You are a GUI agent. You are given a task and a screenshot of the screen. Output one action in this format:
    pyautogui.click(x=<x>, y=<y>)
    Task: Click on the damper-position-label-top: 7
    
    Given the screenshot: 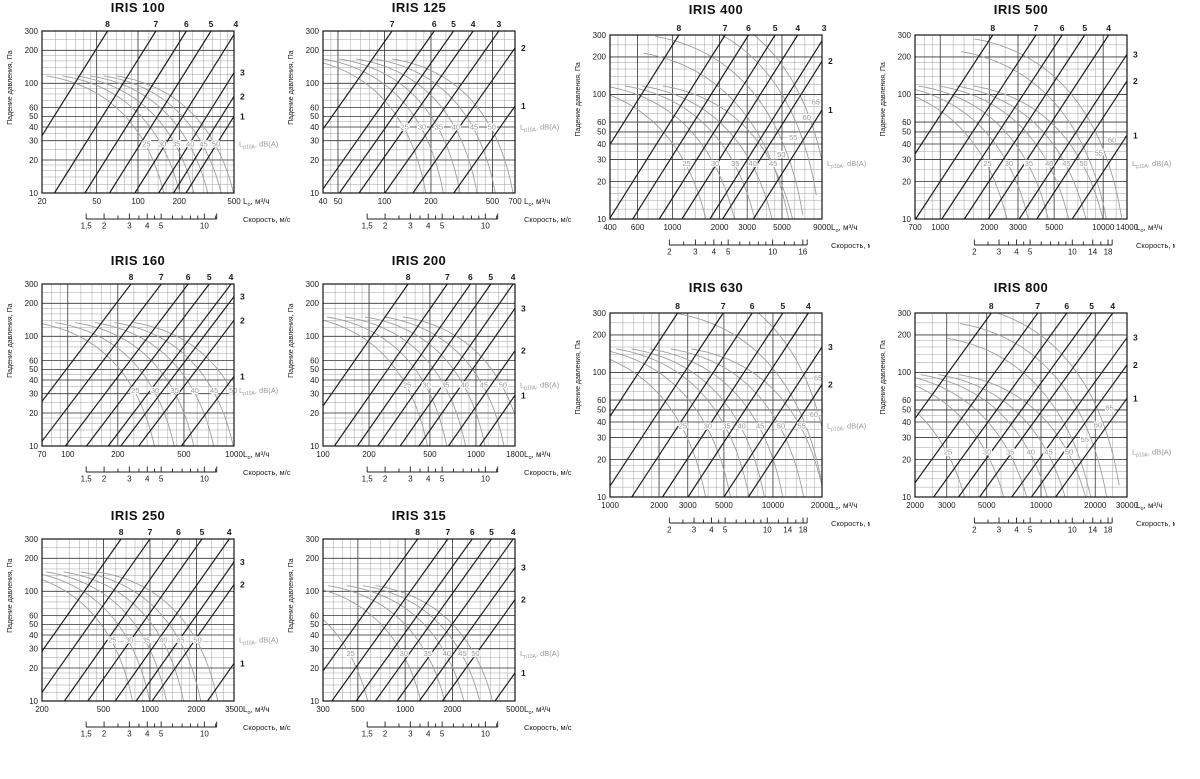 What is the action you would take?
    pyautogui.click(x=150, y=532)
    